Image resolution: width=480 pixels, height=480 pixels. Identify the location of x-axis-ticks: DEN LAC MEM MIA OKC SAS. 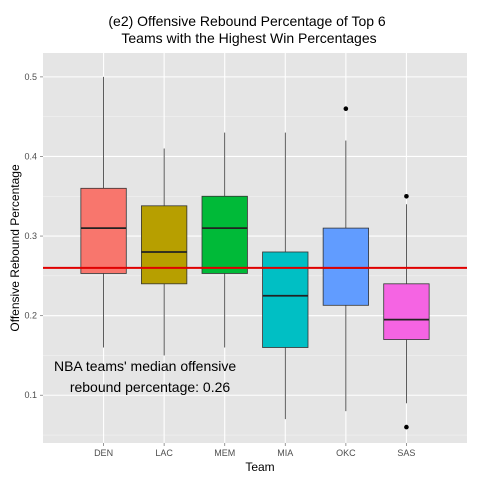
(254, 450).